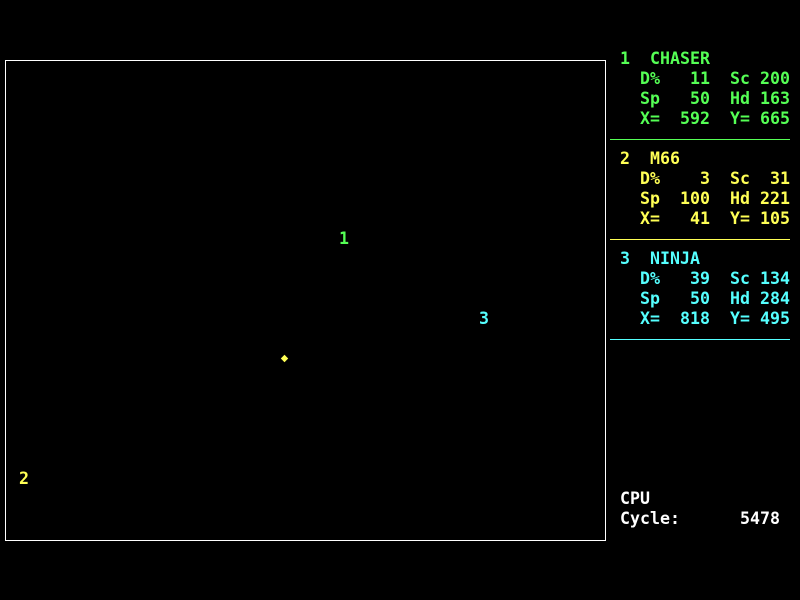 The width and height of the screenshot is (800, 600). Describe the element at coordinates (775, 198) in the screenshot. I see `heading-value: 221` at that location.